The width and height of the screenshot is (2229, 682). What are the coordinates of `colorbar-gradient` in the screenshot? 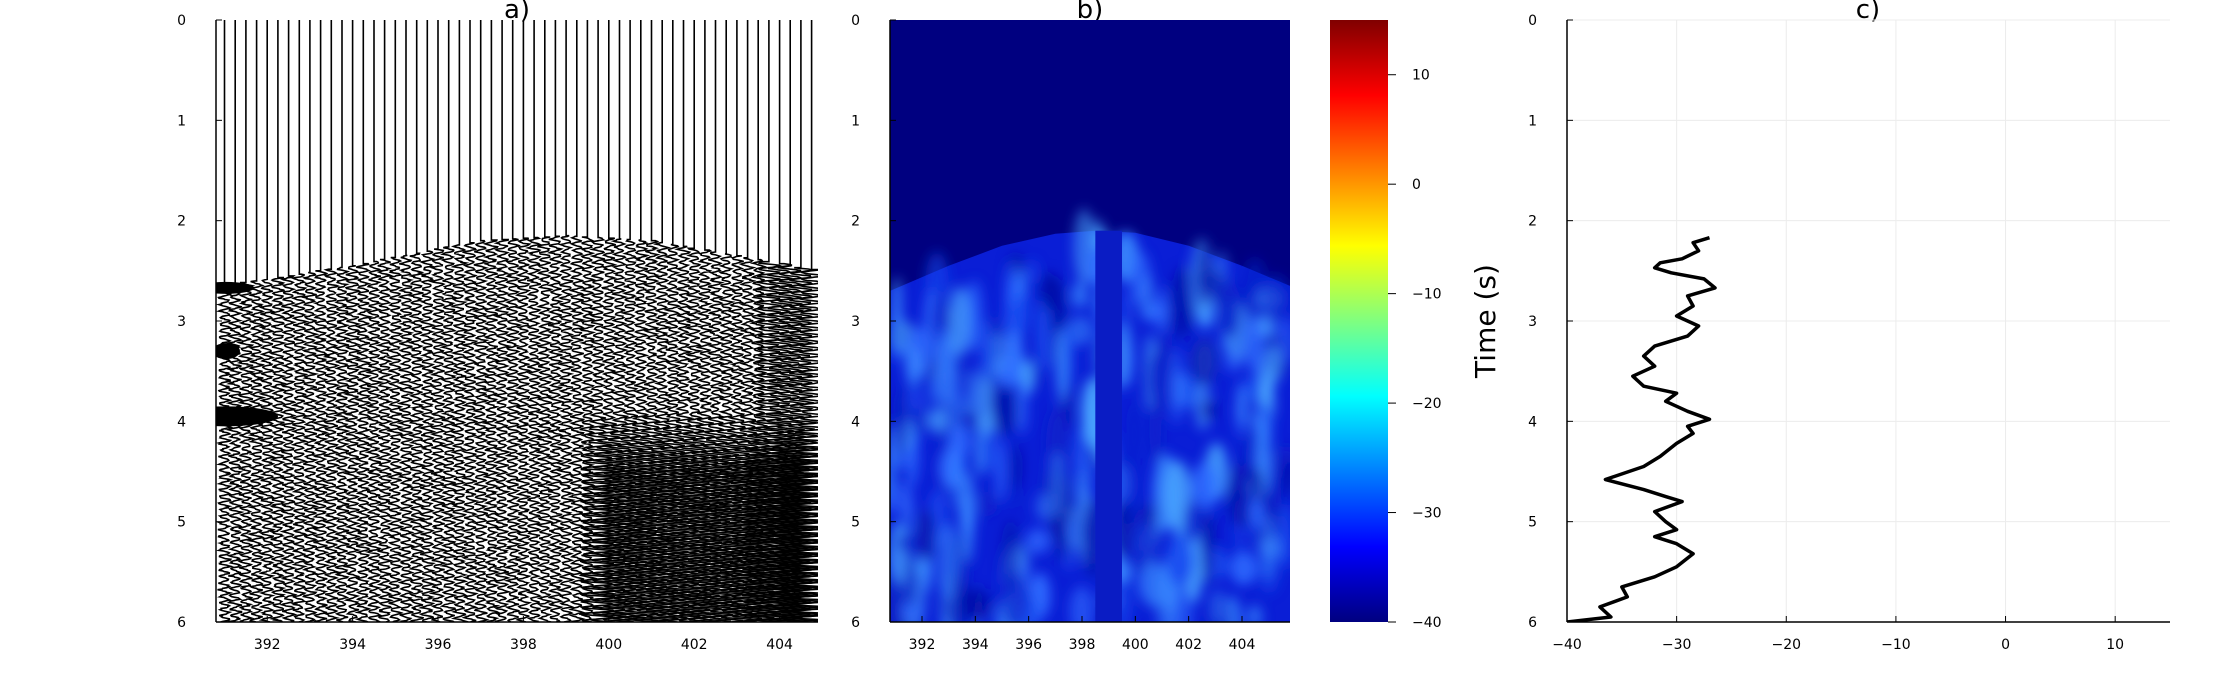 It's located at (1359, 321).